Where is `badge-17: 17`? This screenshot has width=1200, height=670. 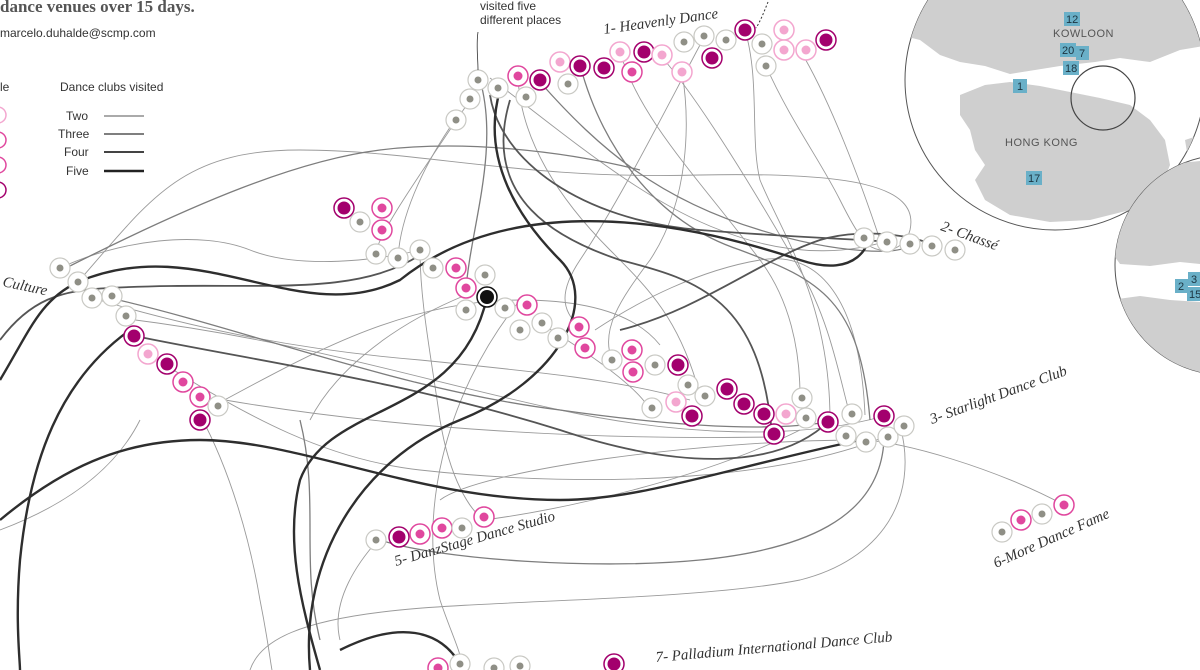
badge-17: 17 is located at coordinates (1034, 179).